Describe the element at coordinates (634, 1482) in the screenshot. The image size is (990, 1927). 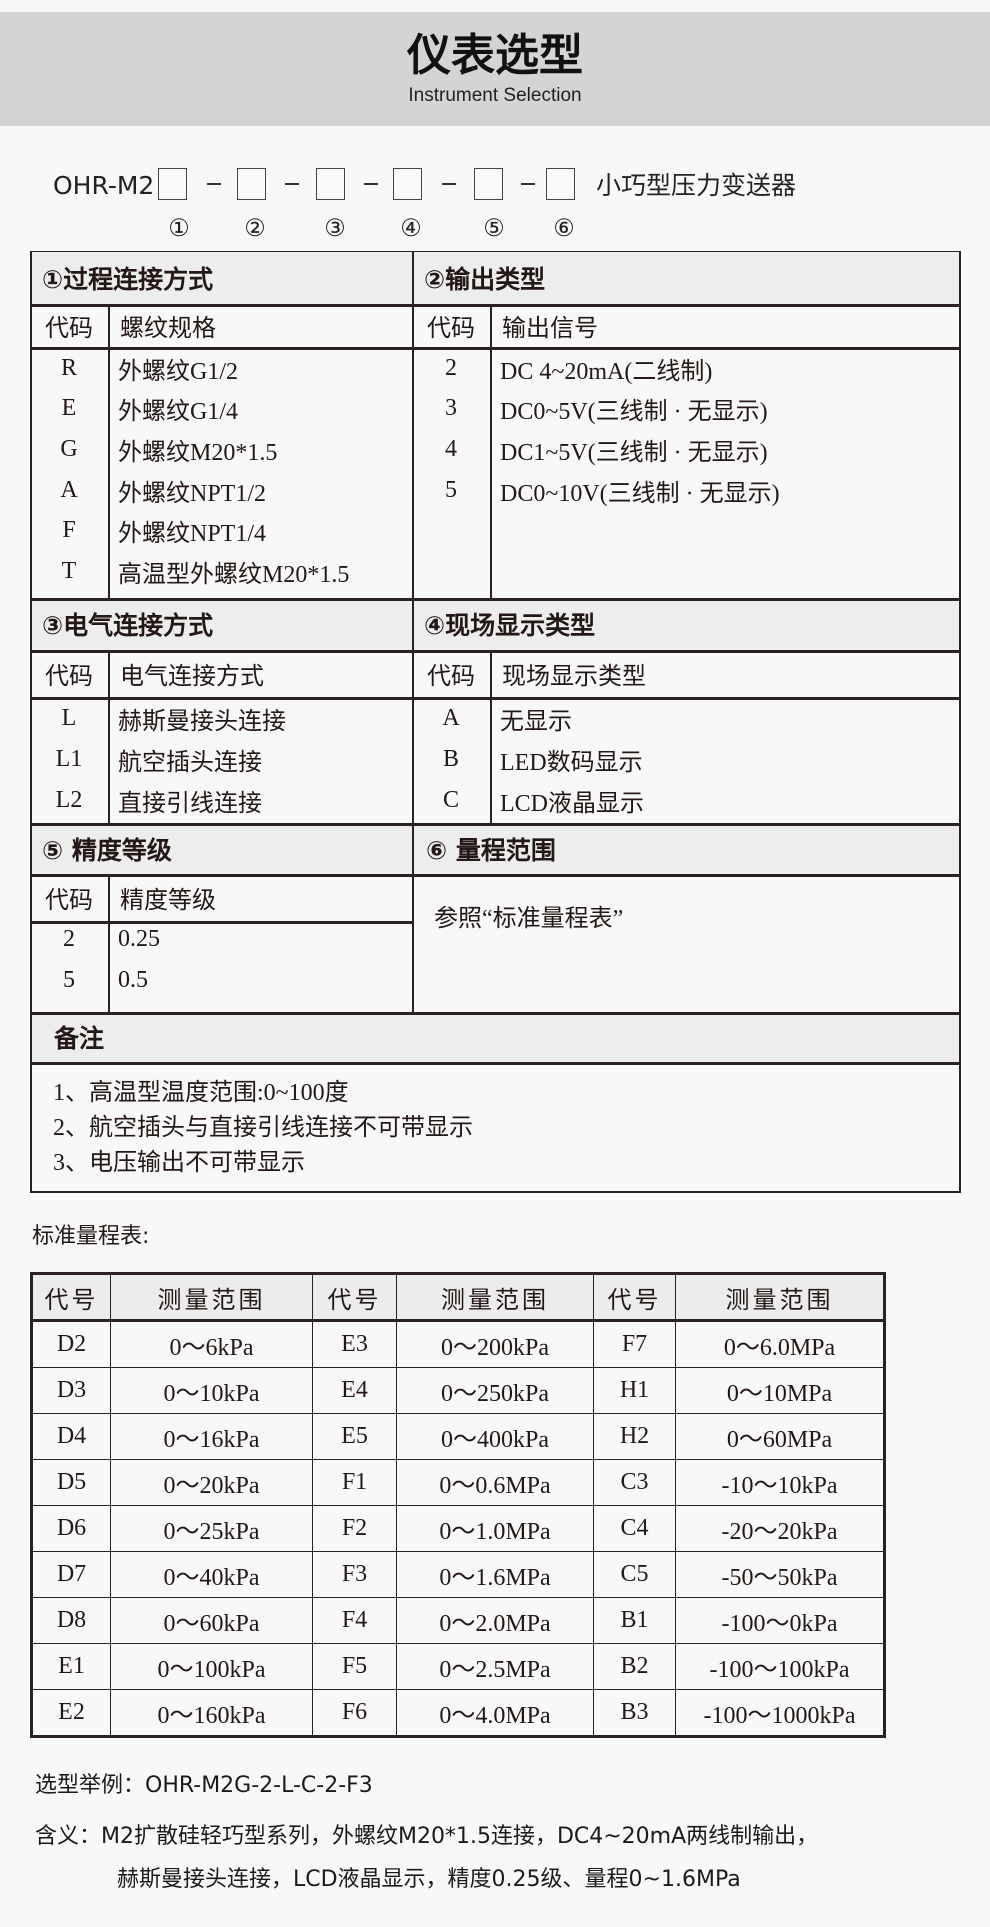
I see `code-cell: C3` at that location.